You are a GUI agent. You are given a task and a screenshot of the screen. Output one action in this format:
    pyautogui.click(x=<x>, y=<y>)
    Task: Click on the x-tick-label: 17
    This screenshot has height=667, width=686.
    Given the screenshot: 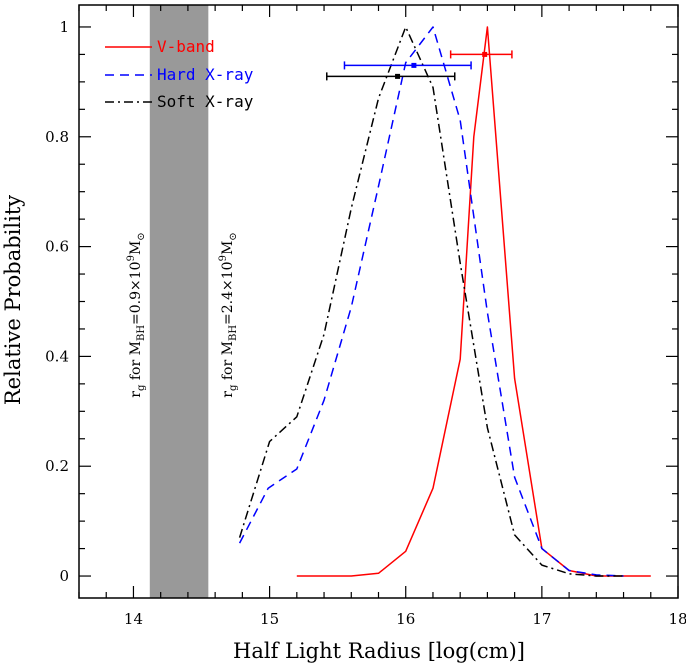 What is the action you would take?
    pyautogui.click(x=541, y=619)
    